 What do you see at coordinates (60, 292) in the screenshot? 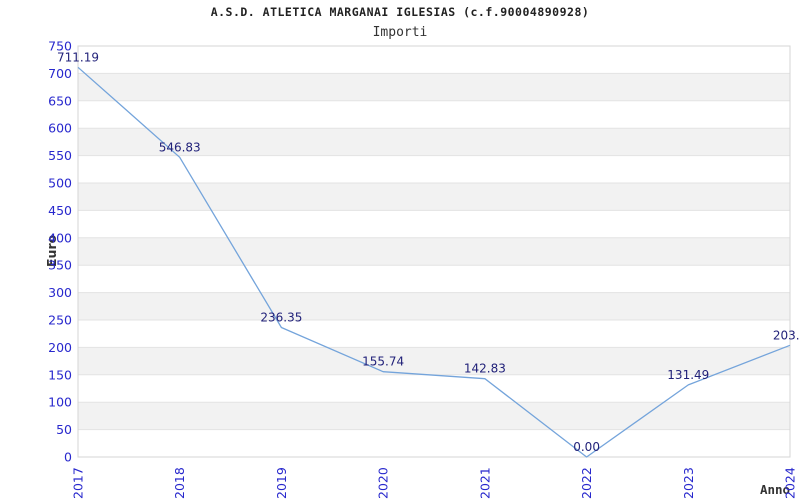
I see `y-tick-label: 300` at bounding box center [60, 292].